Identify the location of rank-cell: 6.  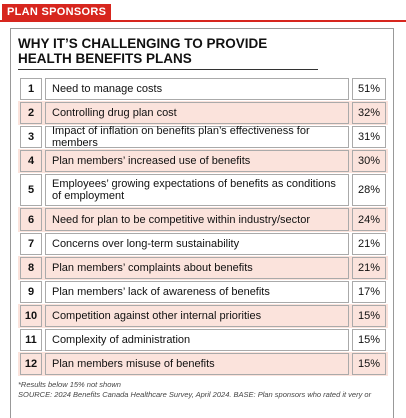
(31, 219).